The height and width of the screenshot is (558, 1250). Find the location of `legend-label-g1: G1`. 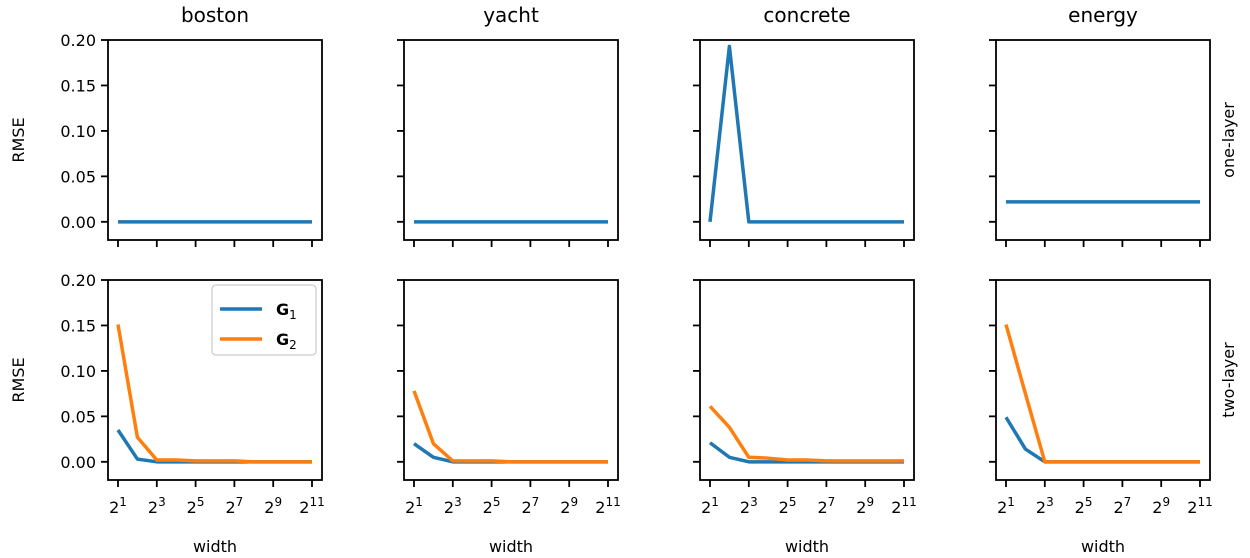

legend-label-g1: G1 is located at coordinates (286, 311).